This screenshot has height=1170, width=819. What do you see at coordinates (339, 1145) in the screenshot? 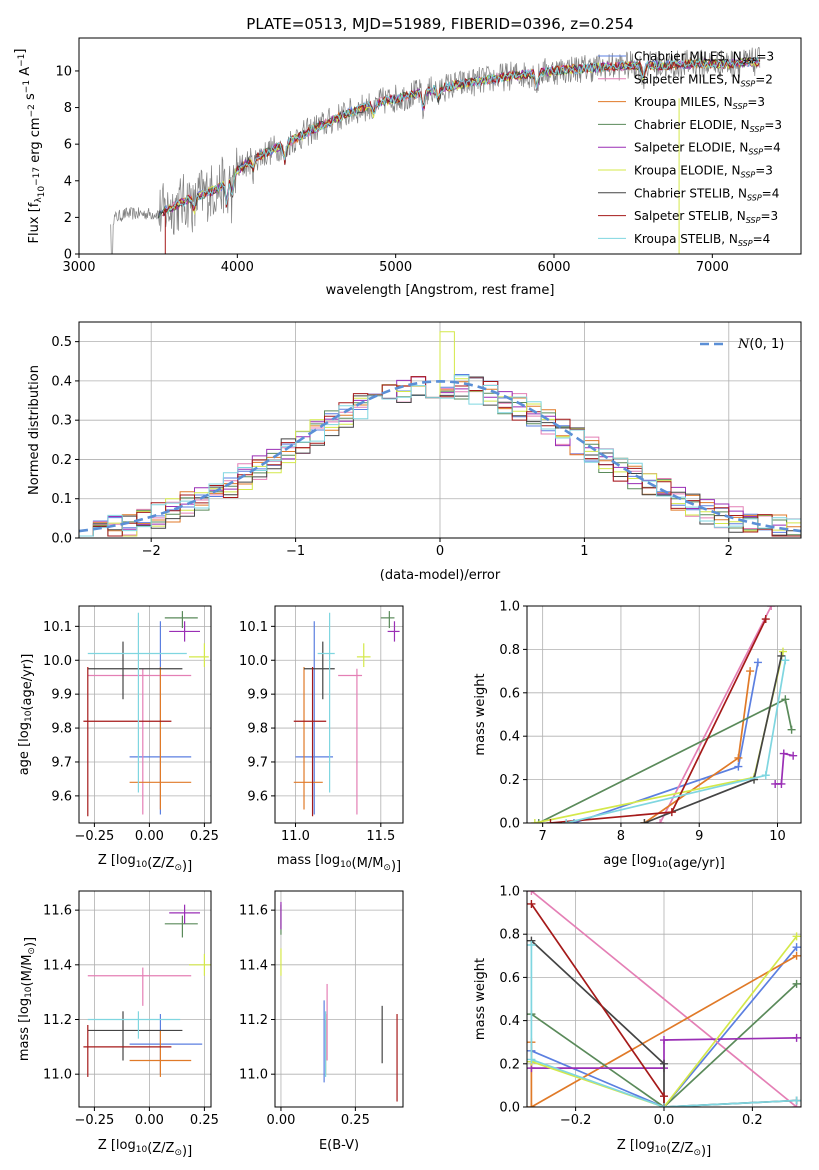
I see `x-axis-label: E(B-V)` at bounding box center [339, 1145].